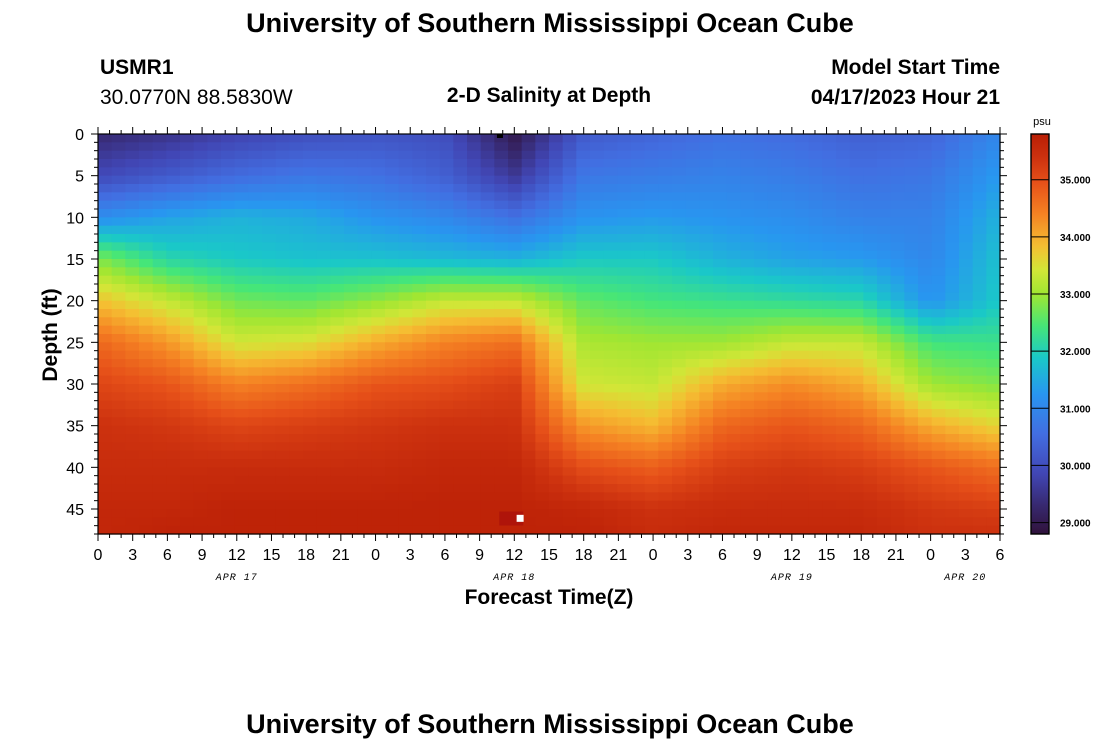 The width and height of the screenshot is (1100, 750). Describe the element at coordinates (915, 67) in the screenshot. I see `model-start-label: Model Start Time` at that location.